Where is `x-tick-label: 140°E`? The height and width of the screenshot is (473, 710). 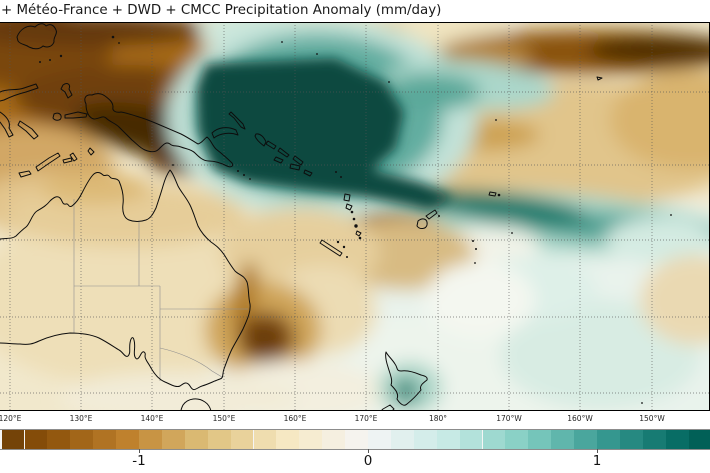 x-tick-label: 140°E is located at coordinates (152, 418).